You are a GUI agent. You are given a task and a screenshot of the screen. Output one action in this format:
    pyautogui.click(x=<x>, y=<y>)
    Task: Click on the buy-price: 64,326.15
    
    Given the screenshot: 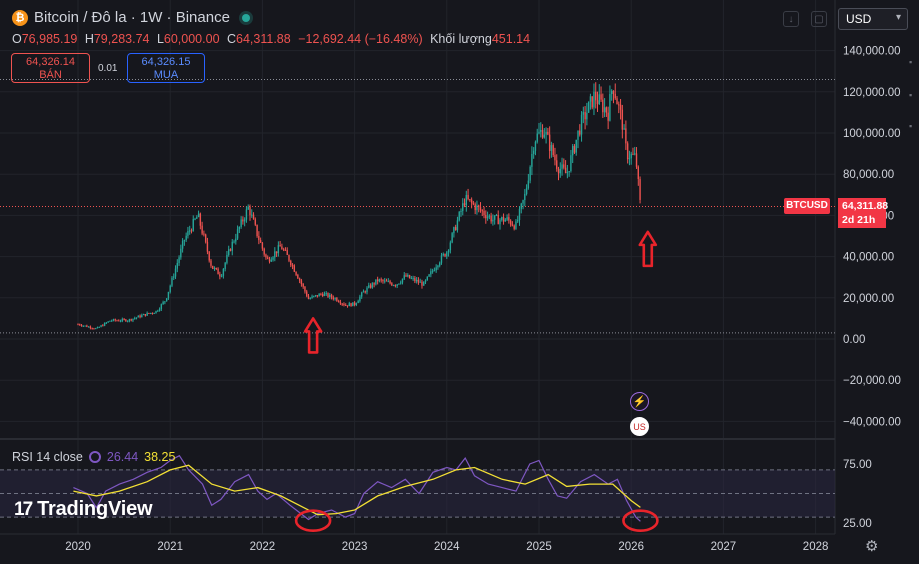 What is the action you would take?
    pyautogui.click(x=166, y=62)
    